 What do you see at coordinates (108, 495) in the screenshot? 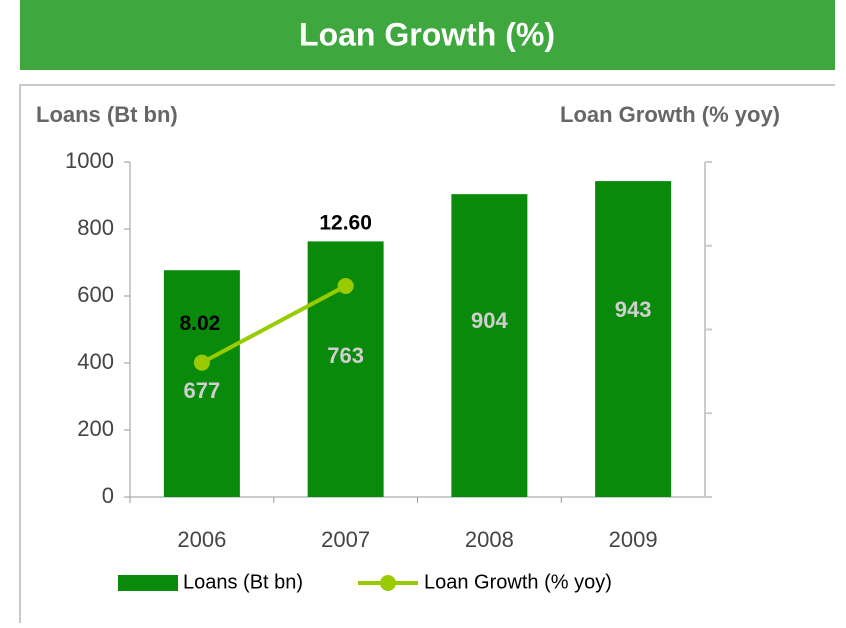
I see `y-tick-label: 0` at bounding box center [108, 495].